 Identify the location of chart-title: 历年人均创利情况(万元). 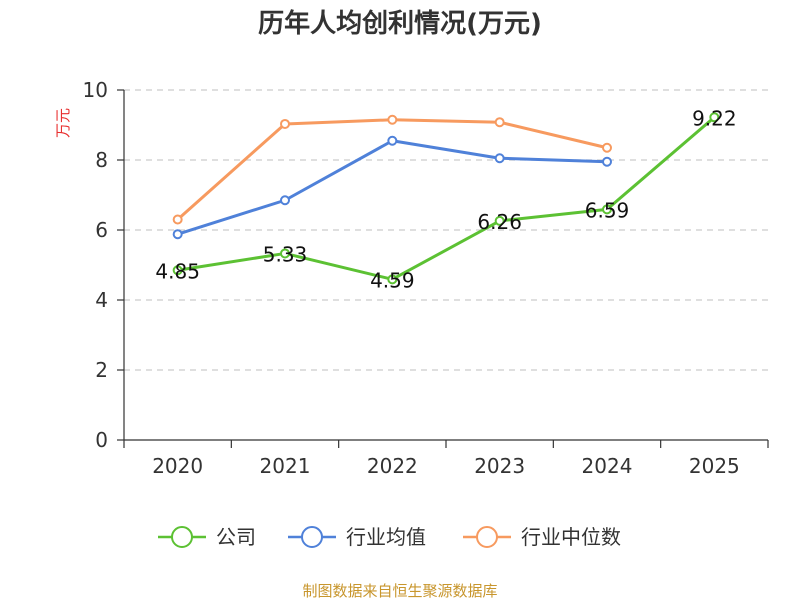
(400, 23).